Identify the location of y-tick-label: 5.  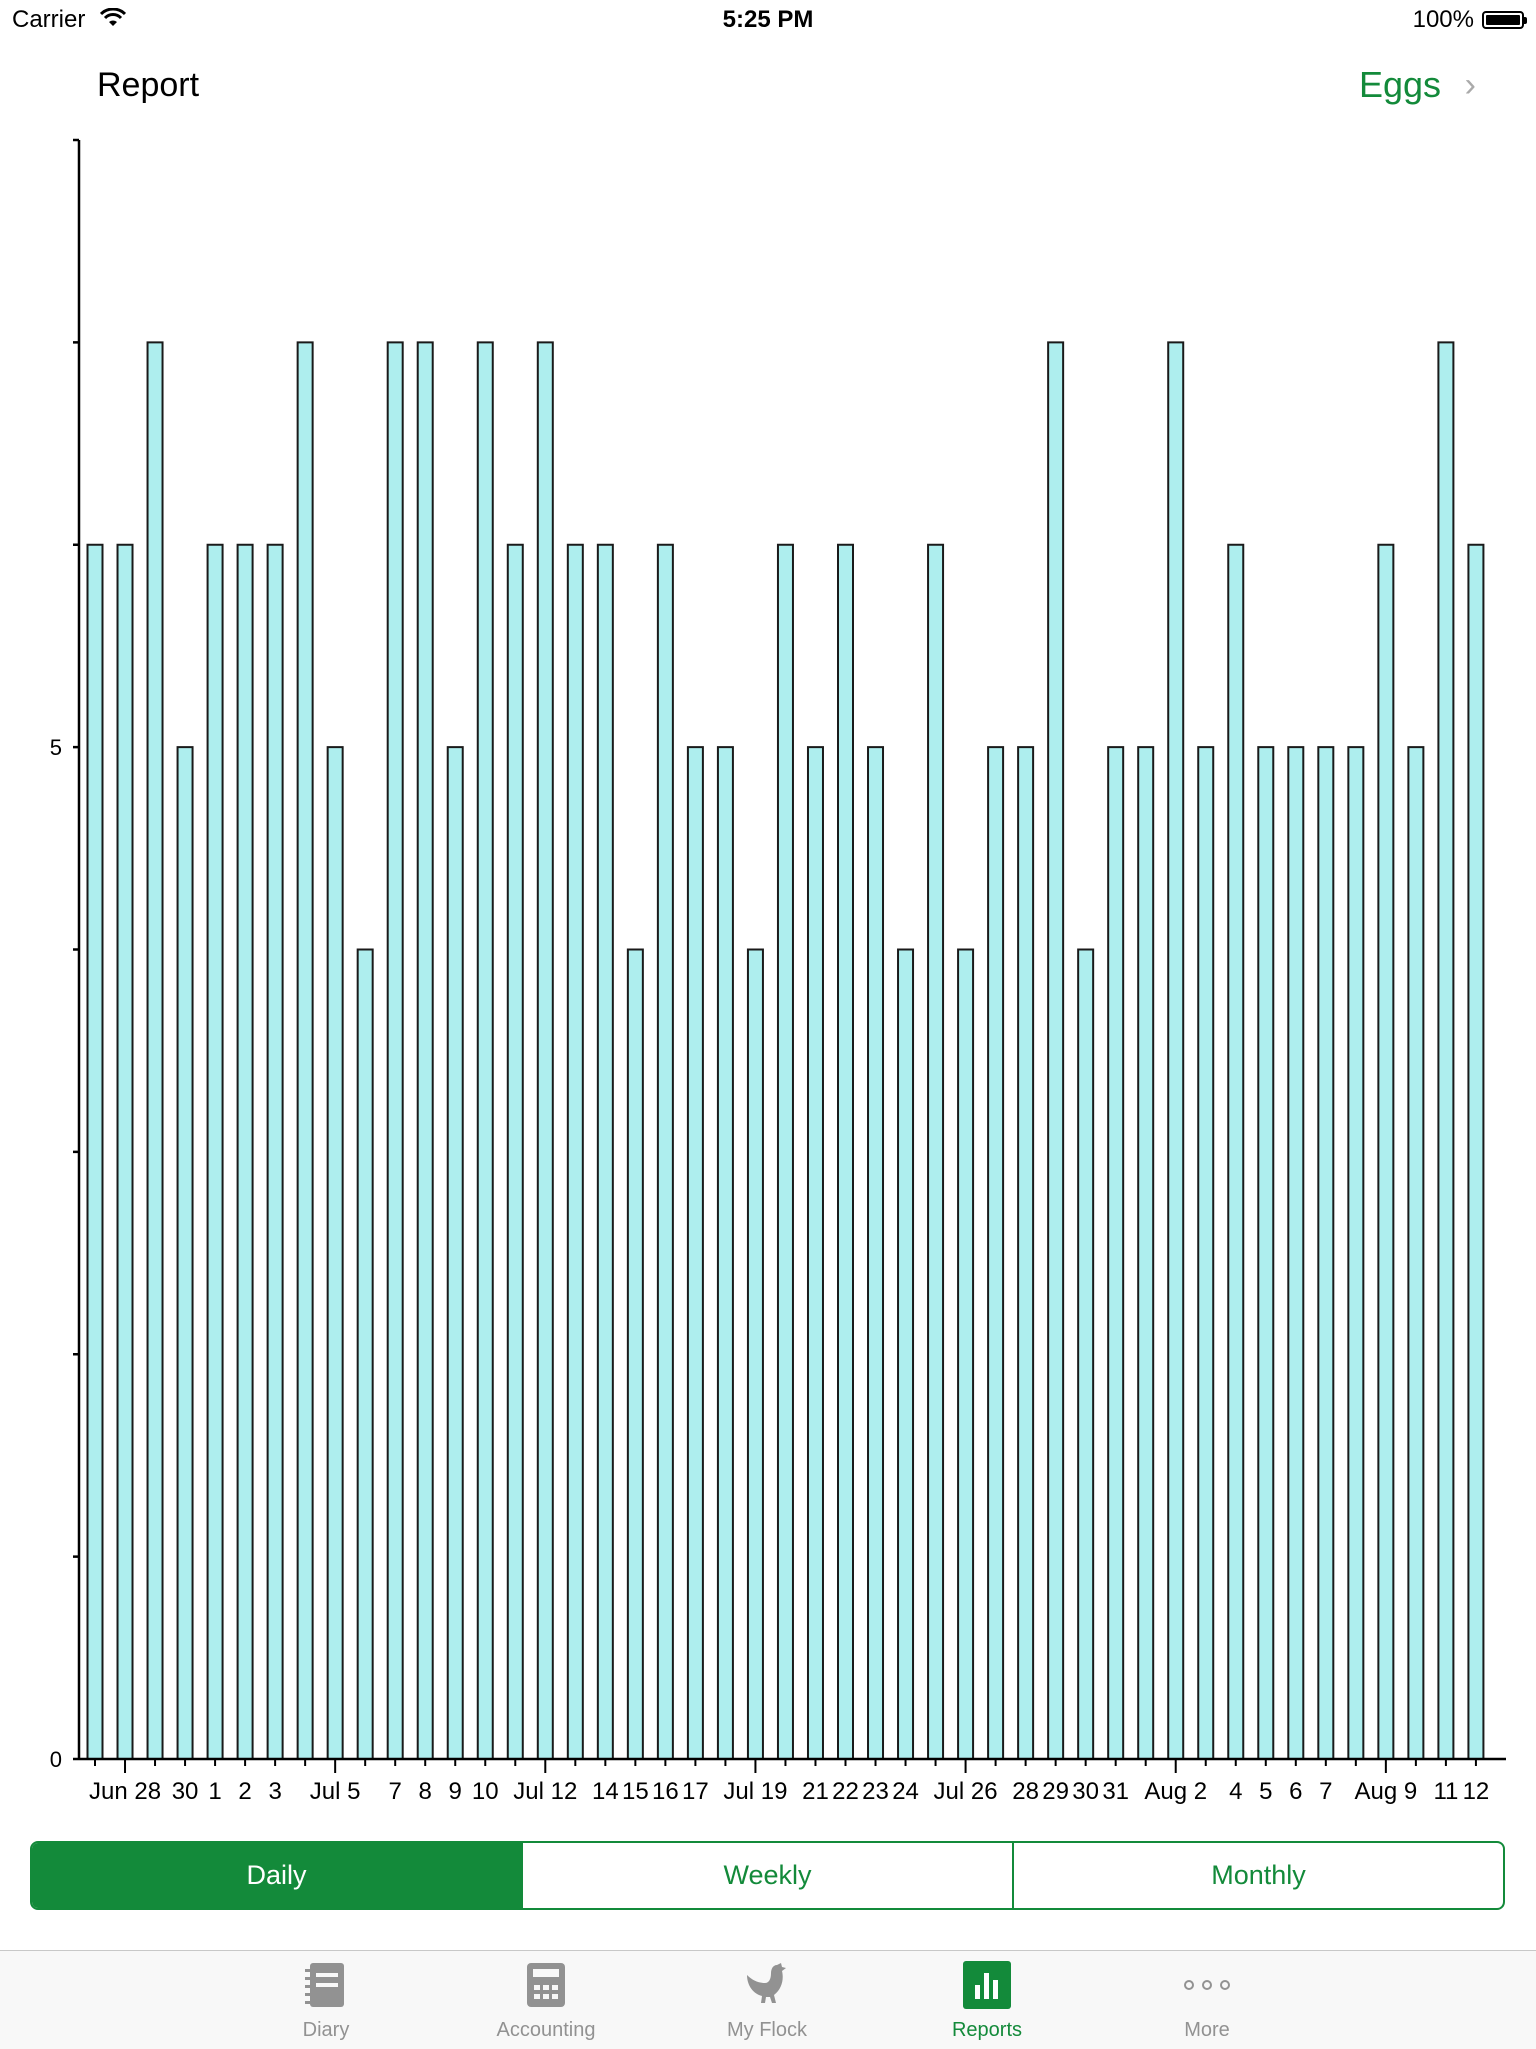
(56, 747).